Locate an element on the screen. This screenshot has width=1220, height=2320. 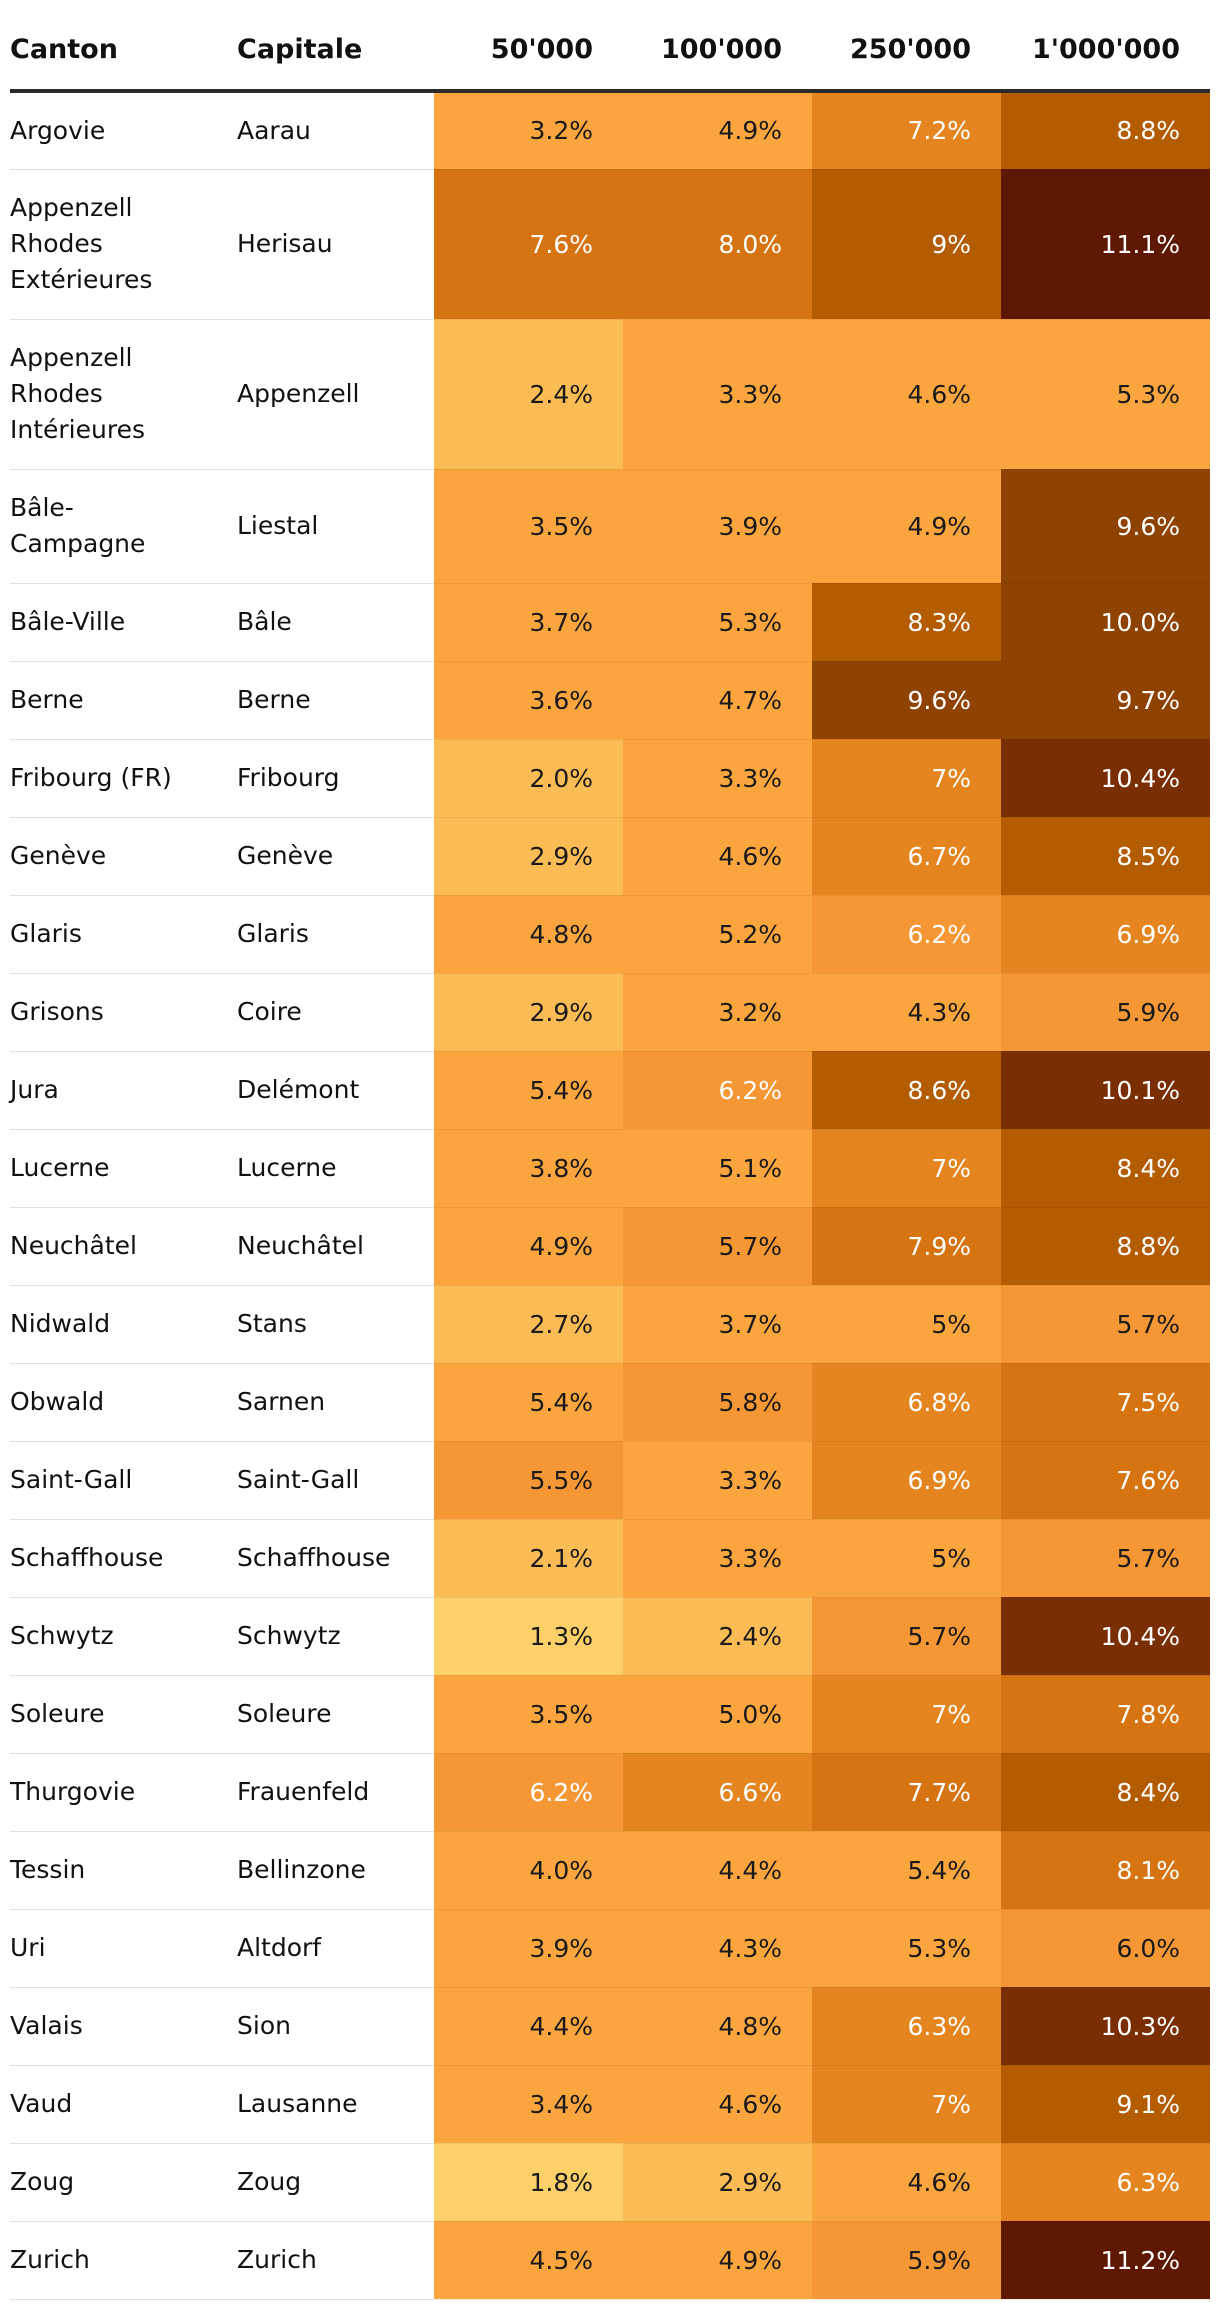
capitale-cell: Schaffhouse is located at coordinates (335, 1558).